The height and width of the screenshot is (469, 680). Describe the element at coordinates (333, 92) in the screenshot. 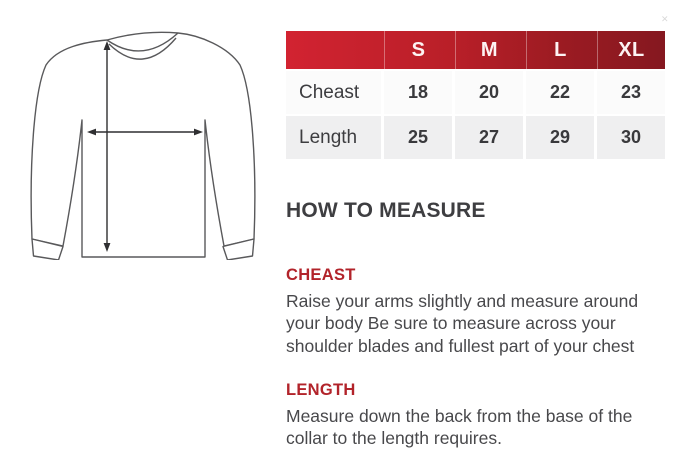

I see `row-label-cheast: Cheast` at that location.